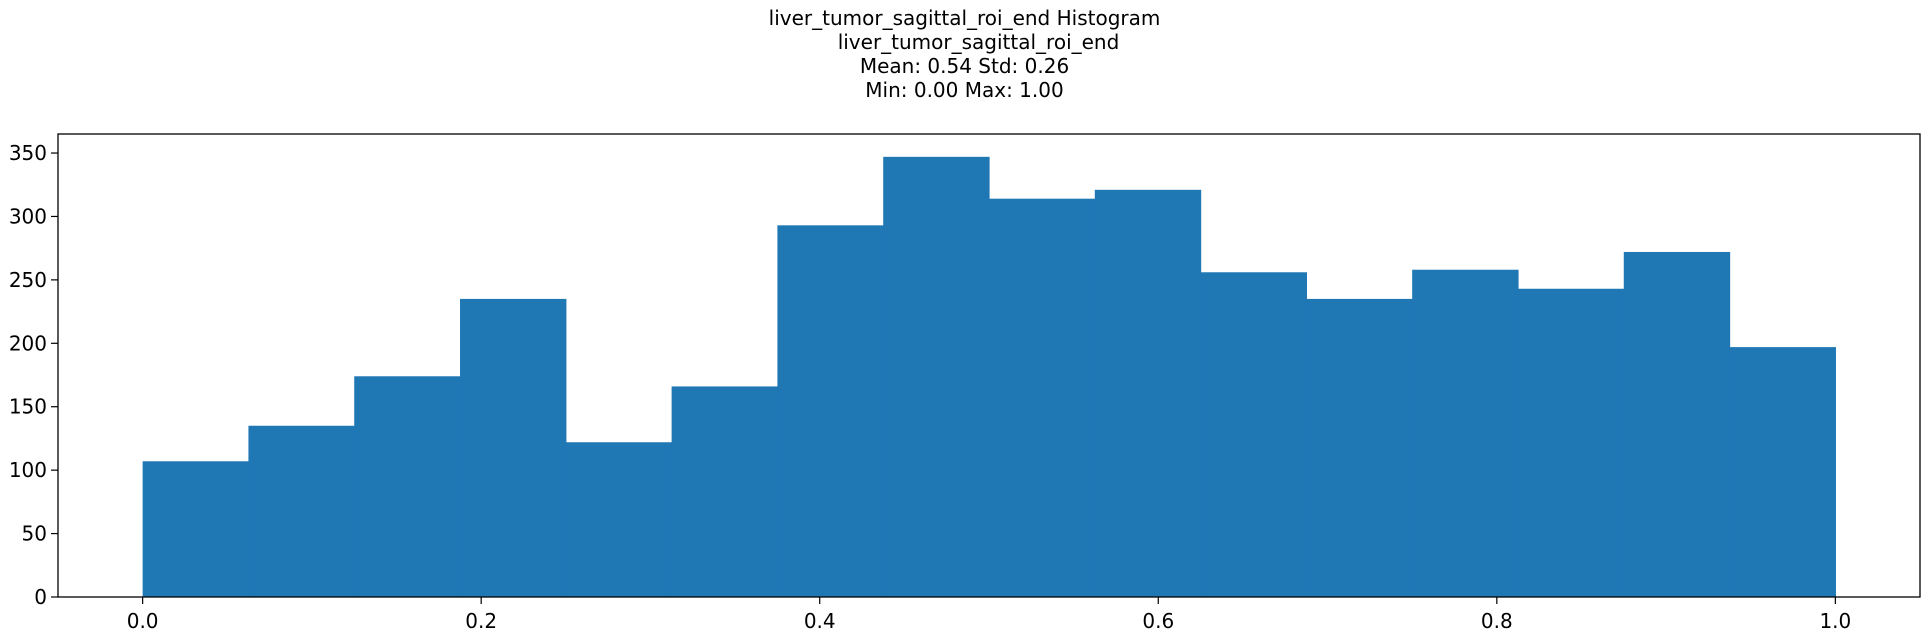 The image size is (1929, 636). Describe the element at coordinates (143, 621) in the screenshot. I see `x-tick-label: 0.0` at that location.